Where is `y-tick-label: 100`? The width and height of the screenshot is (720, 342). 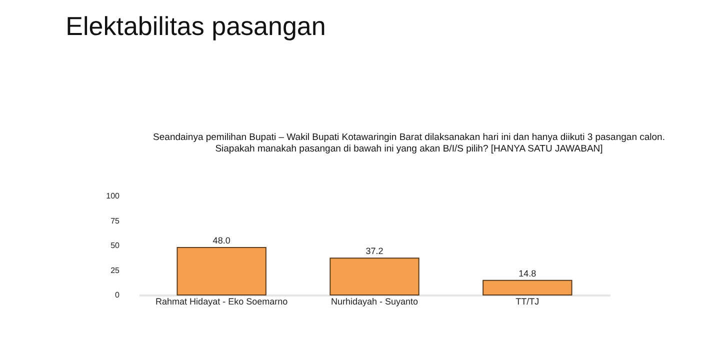
y-tick-label: 100 is located at coordinates (113, 196).